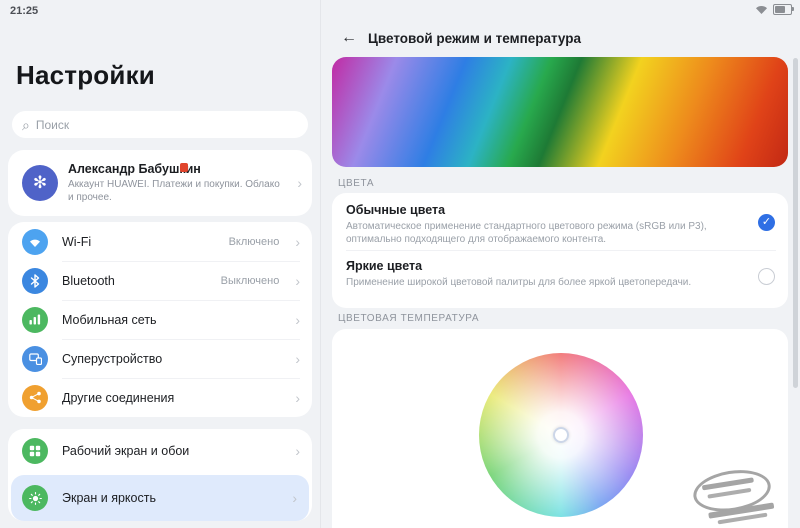 Image resolution: width=800 pixels, height=528 pixels. Describe the element at coordinates (475, 38) in the screenshot. I see `content-title: Цветовой режим и температура` at that location.